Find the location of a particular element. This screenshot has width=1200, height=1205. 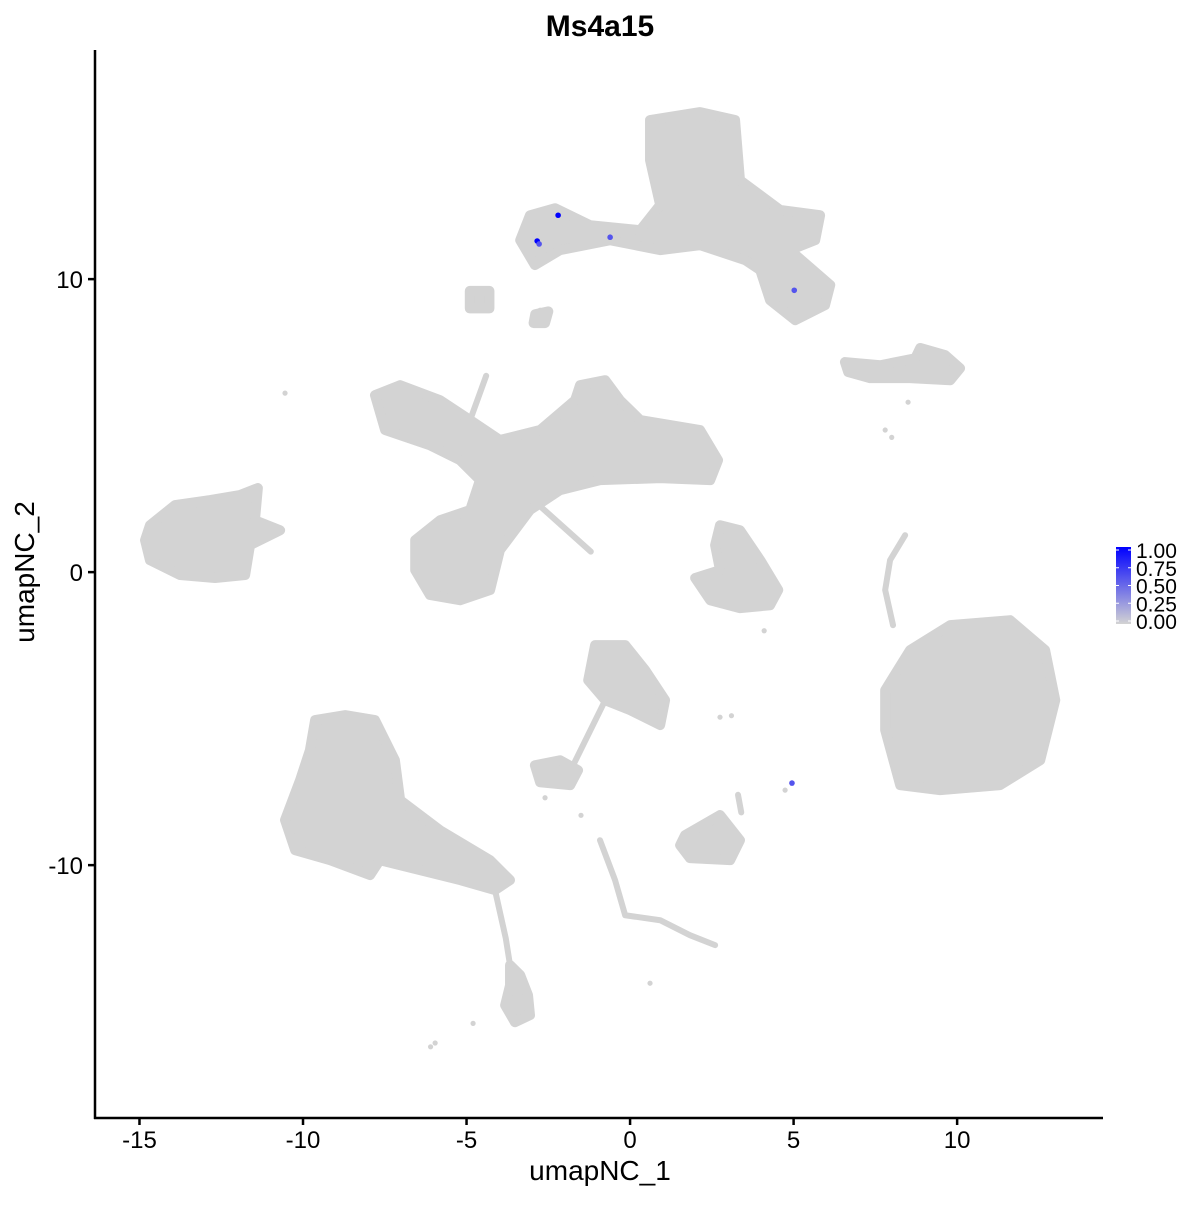

legend-tick-label: 0.00 is located at coordinates (1156, 622).